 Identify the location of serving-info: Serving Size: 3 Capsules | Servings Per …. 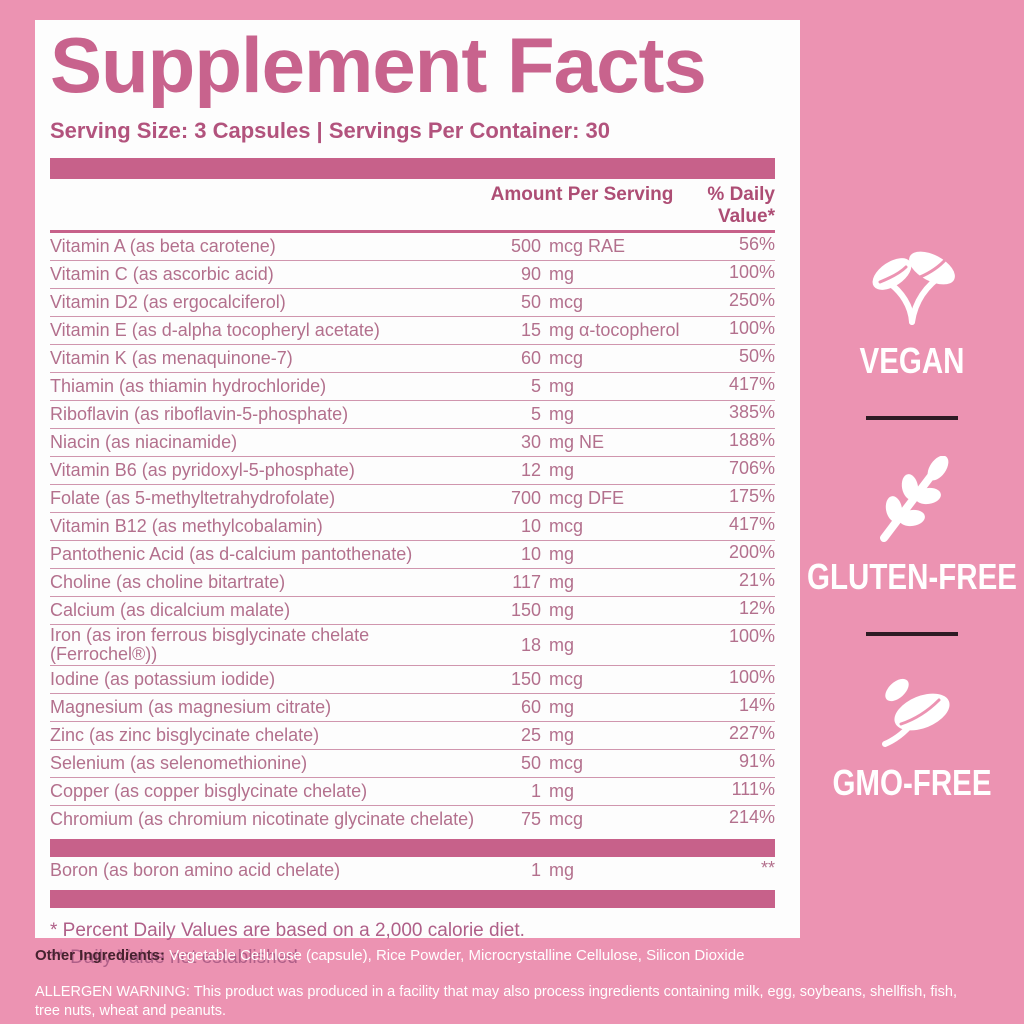
(330, 130).